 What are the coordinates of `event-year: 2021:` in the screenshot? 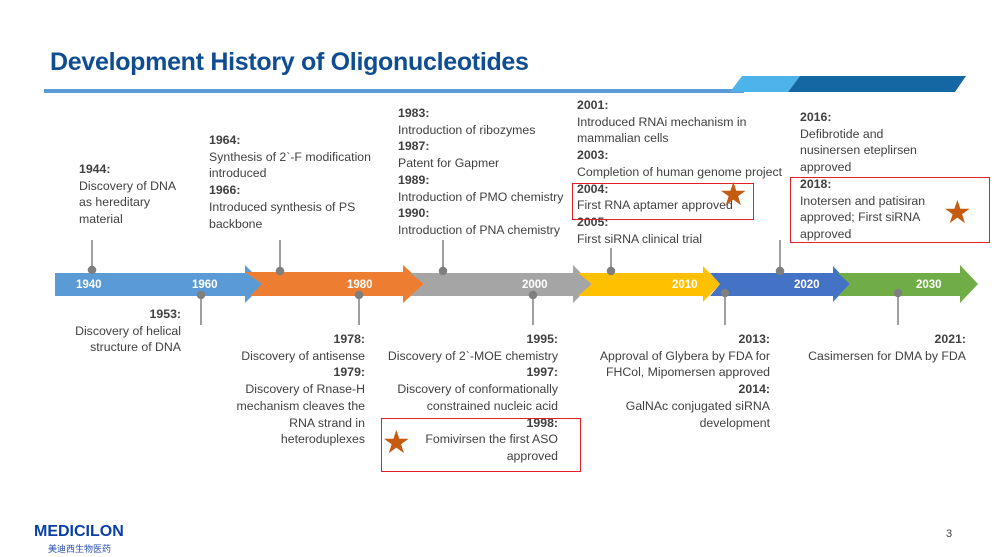 It's located at (950, 339).